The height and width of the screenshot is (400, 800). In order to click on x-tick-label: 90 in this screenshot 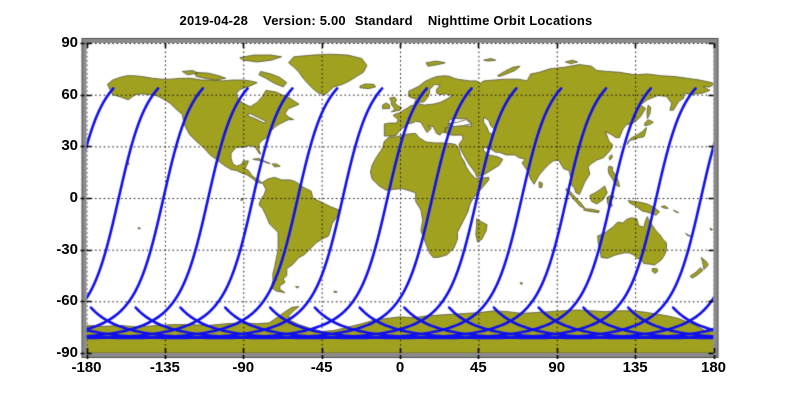, I will do `click(557, 367)`.